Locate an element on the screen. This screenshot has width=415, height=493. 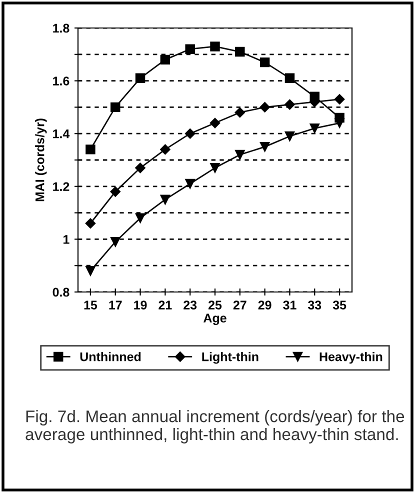
x-tick-label: 27 is located at coordinates (239, 305).